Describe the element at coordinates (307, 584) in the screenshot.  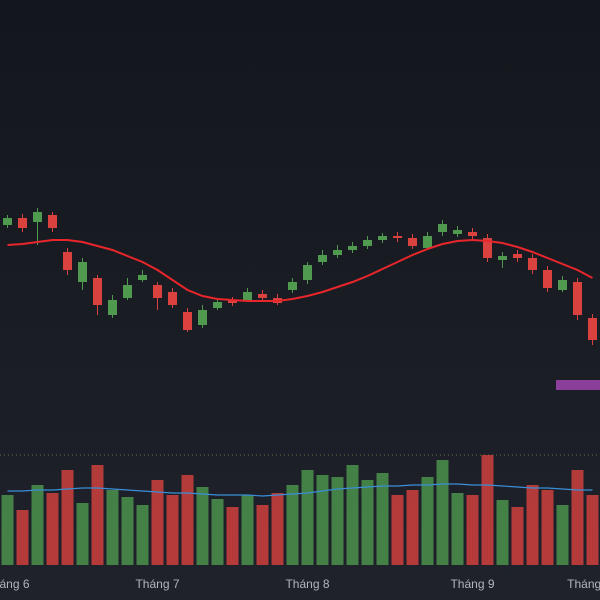
I see `x-tick-label: Tháng 8` at that location.